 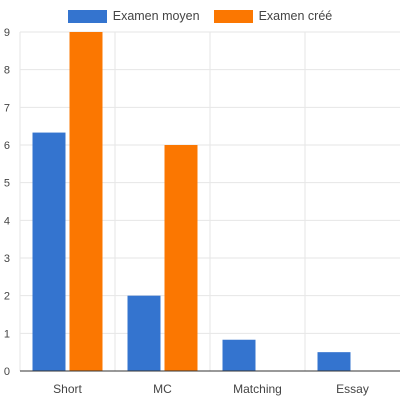 I want to click on legend-label-examen-cree: Examen créé, so click(x=295, y=16).